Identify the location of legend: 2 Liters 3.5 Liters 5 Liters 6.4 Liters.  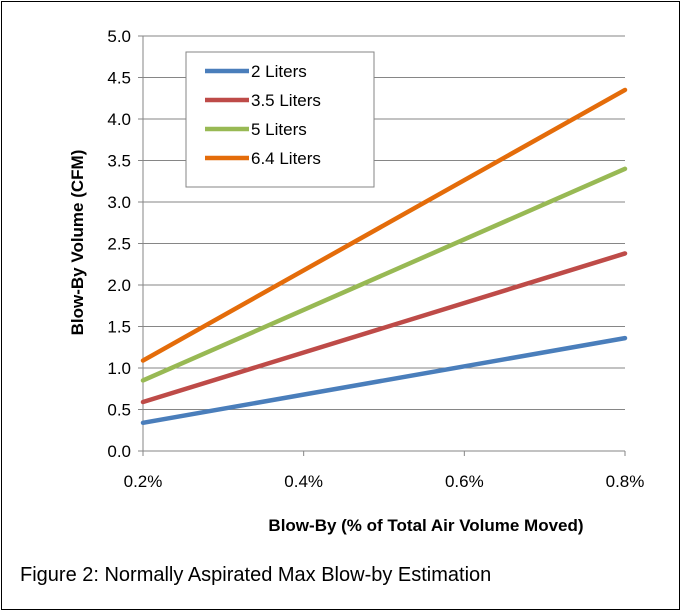
(280, 119).